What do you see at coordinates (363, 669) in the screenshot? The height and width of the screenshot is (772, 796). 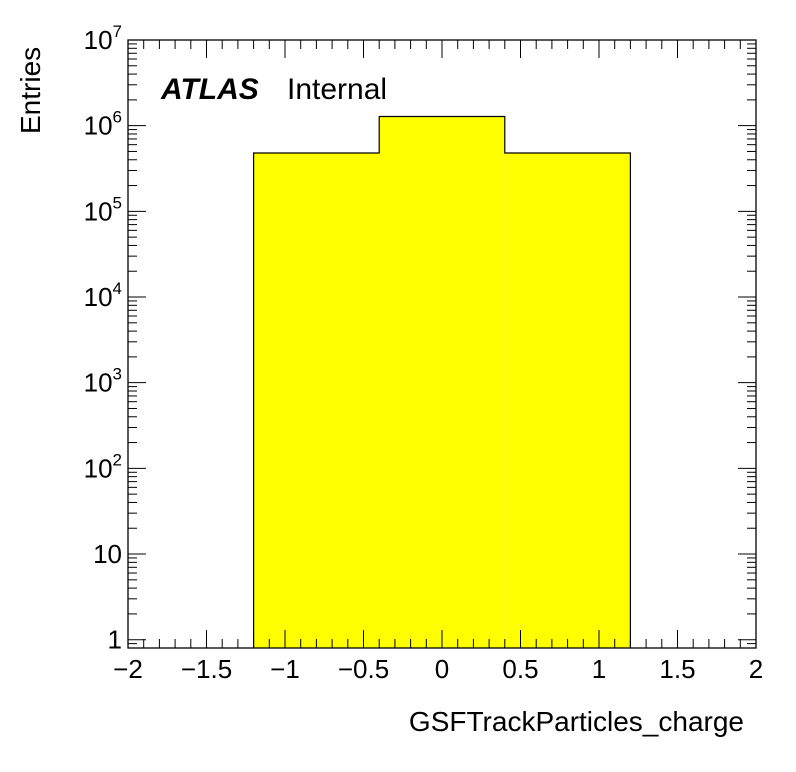 I see `x-tick-label-3: −0.5` at bounding box center [363, 669].